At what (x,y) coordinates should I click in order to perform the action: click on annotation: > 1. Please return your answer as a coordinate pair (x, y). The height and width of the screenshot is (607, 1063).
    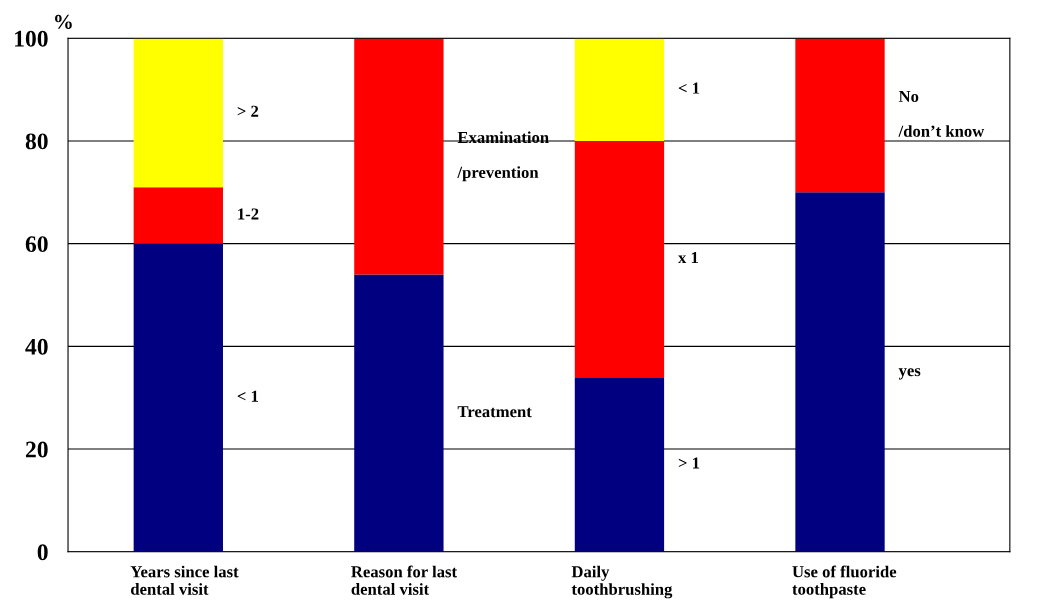
    Looking at the image, I should click on (689, 463).